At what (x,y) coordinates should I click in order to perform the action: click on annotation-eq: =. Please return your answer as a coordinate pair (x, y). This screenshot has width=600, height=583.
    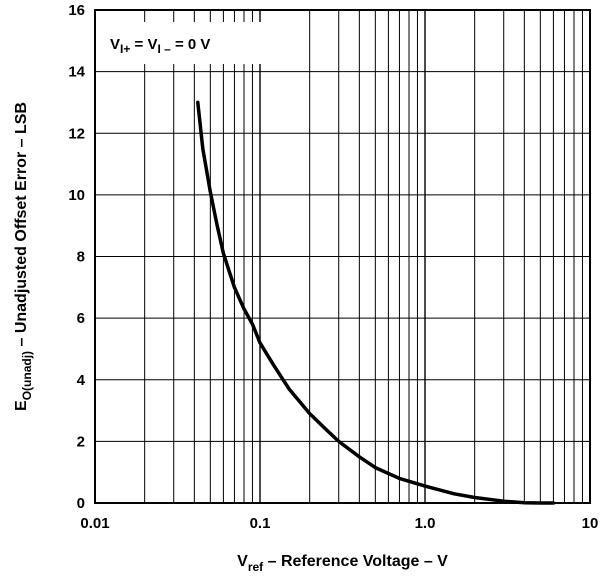
    Looking at the image, I should click on (138, 44).